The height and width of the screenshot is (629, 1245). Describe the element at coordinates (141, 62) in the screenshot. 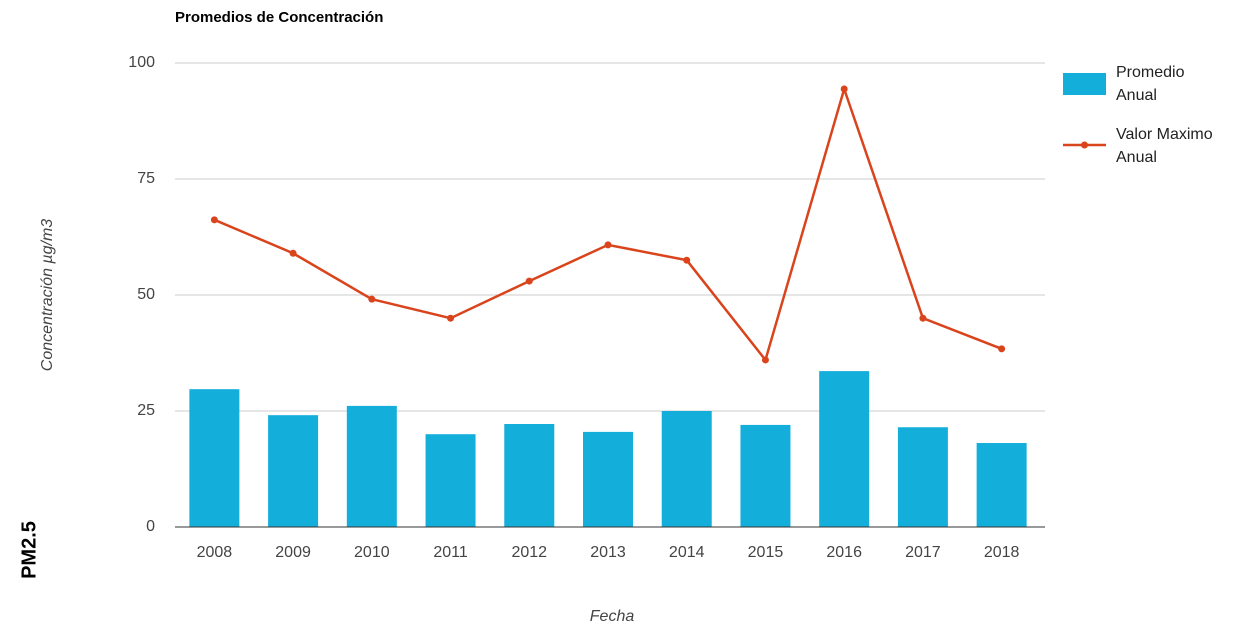

I see `y-tick-label: 100` at that location.